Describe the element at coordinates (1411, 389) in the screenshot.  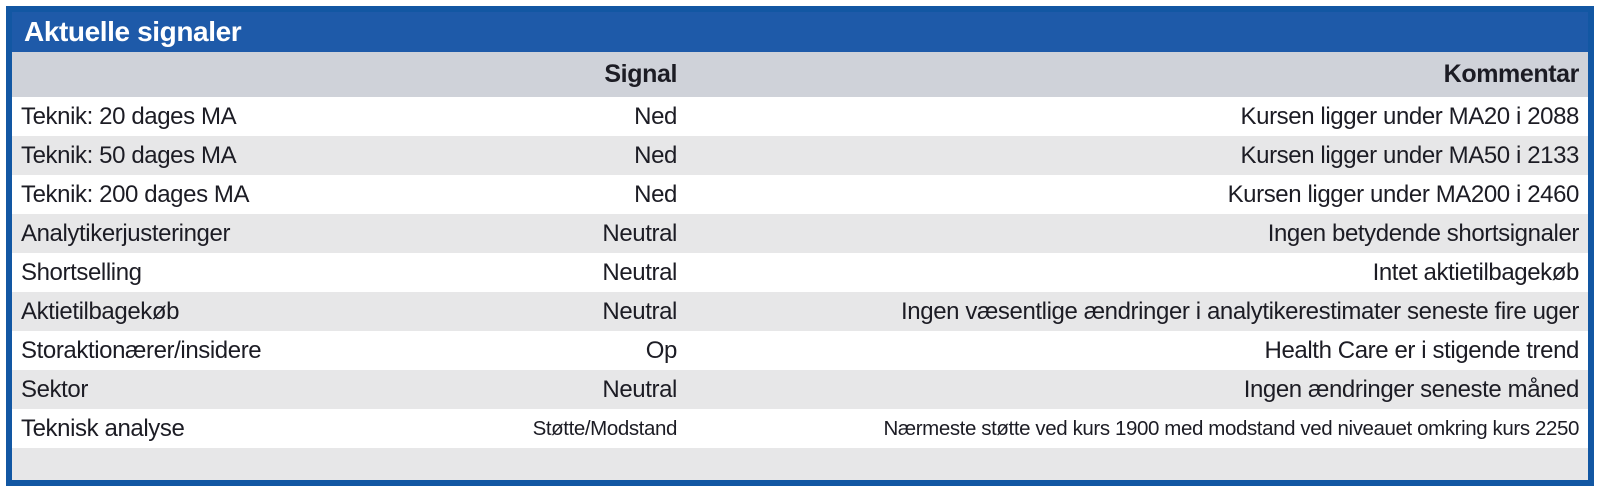
I see `row-comment: Ingen ændringer seneste måned` at that location.